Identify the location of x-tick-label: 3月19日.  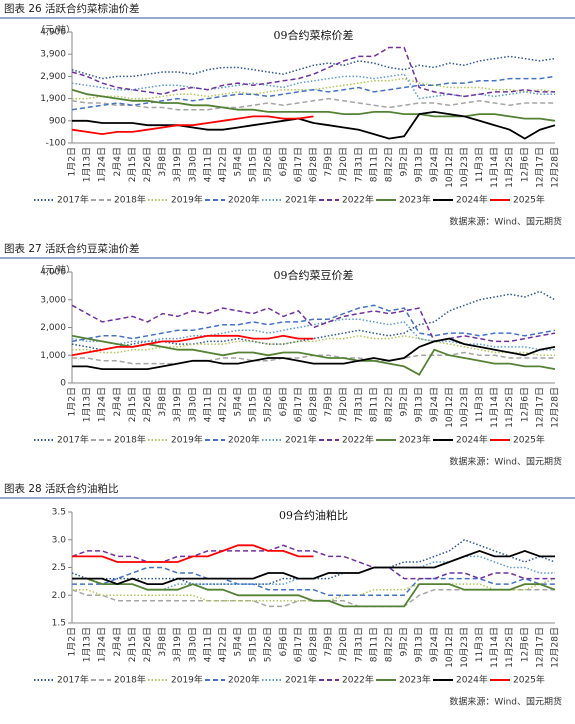
(177, 404).